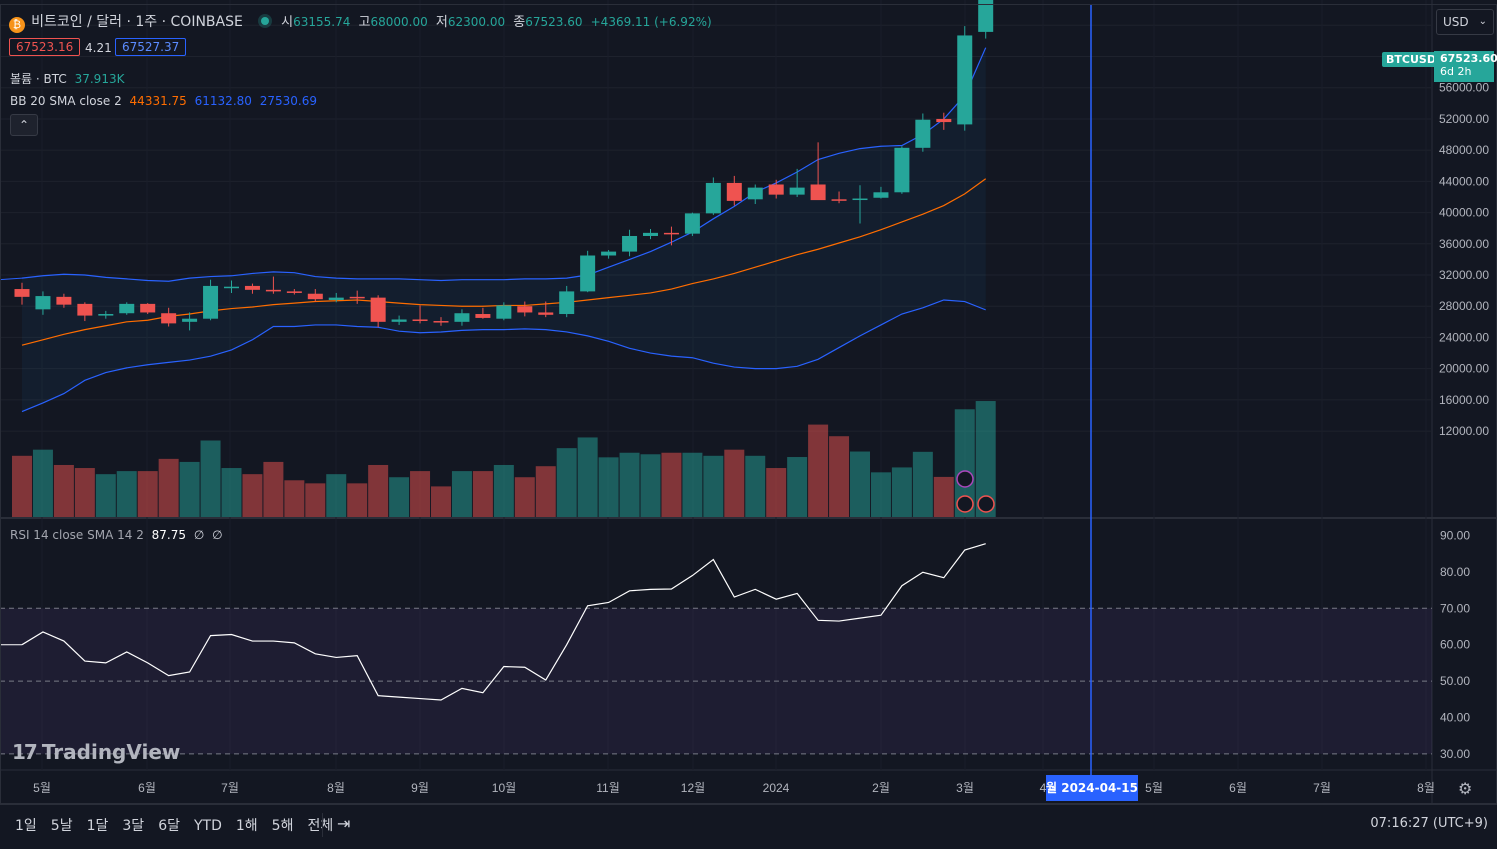 This screenshot has height=849, width=1497. Describe the element at coordinates (137, 22) in the screenshot. I see `symbol-title: 비트코인 / 달러 · 1주 · COINBASE` at that location.